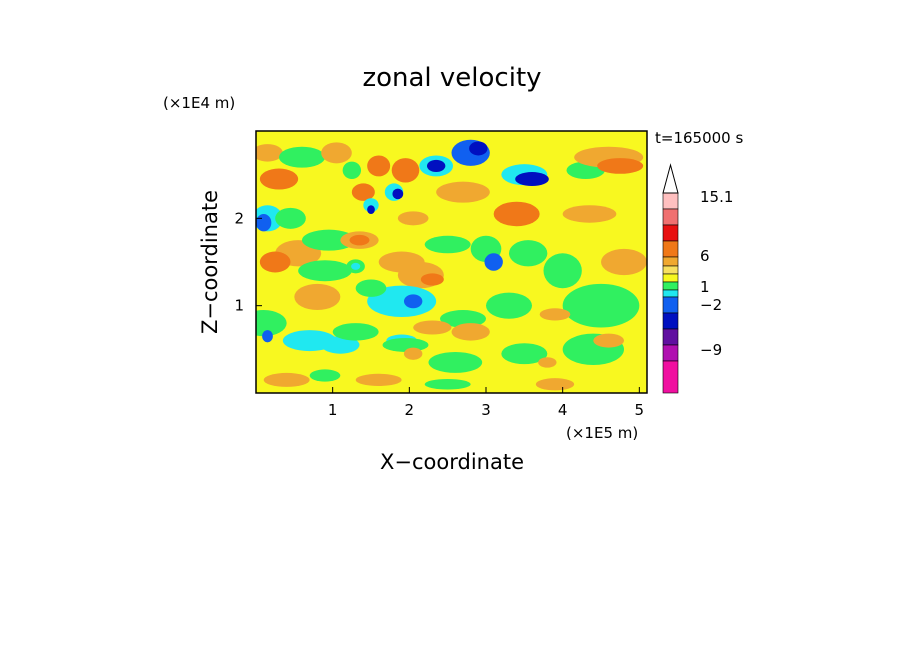 The width and height of the screenshot is (904, 654). Describe the element at coordinates (333, 410) in the screenshot. I see `x-tick-label: 1` at that location.